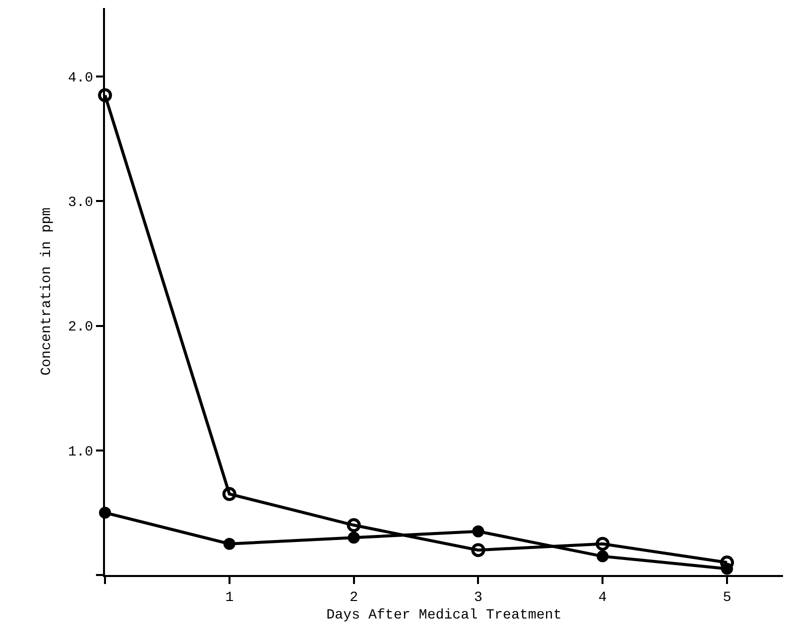 This screenshot has height=637, width=785. I want to click on x-axis-title: Days After Medical Treatment, so click(444, 616).